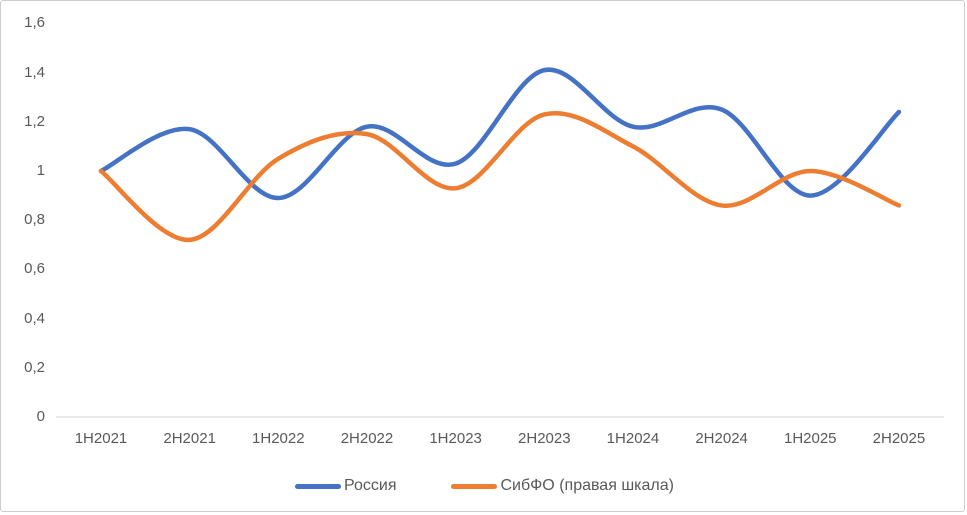 The image size is (967, 515). I want to click on x-tick-label: 1H2021, so click(101, 438).